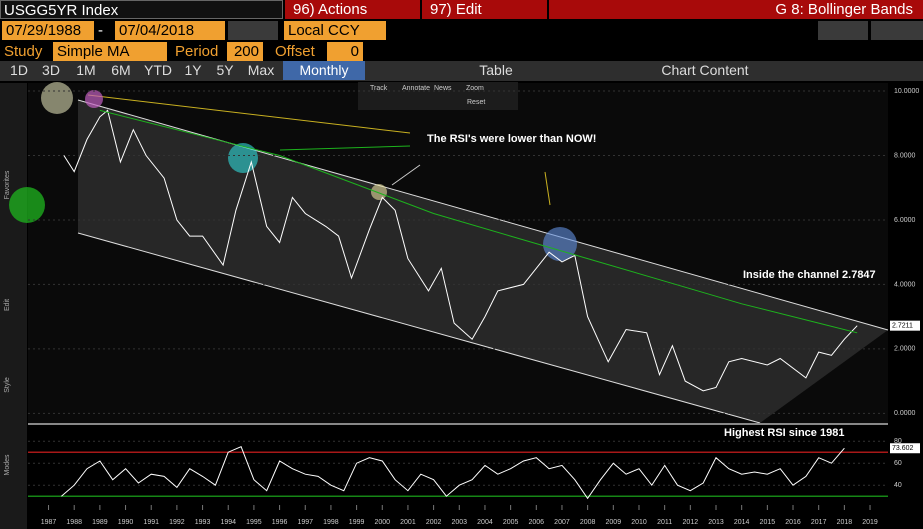 Image resolution: width=923 pixels, height=529 pixels. What do you see at coordinates (870, 522) in the screenshot?
I see `x-tick-label: 2019` at bounding box center [870, 522].